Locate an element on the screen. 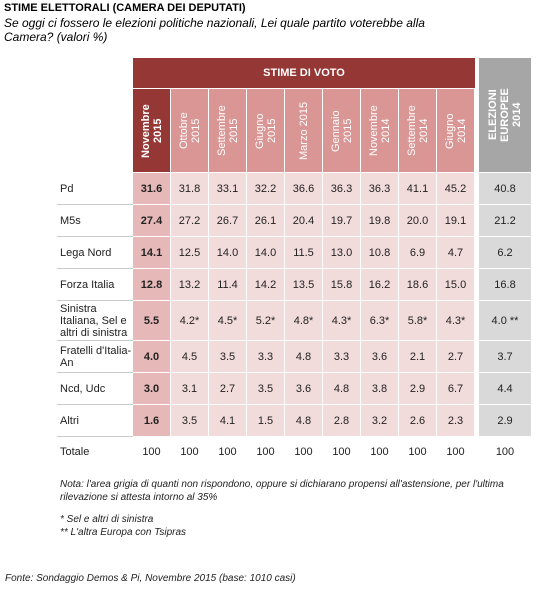 This screenshot has width=550, height=592. column-header: Novembre 2014 is located at coordinates (379, 130).